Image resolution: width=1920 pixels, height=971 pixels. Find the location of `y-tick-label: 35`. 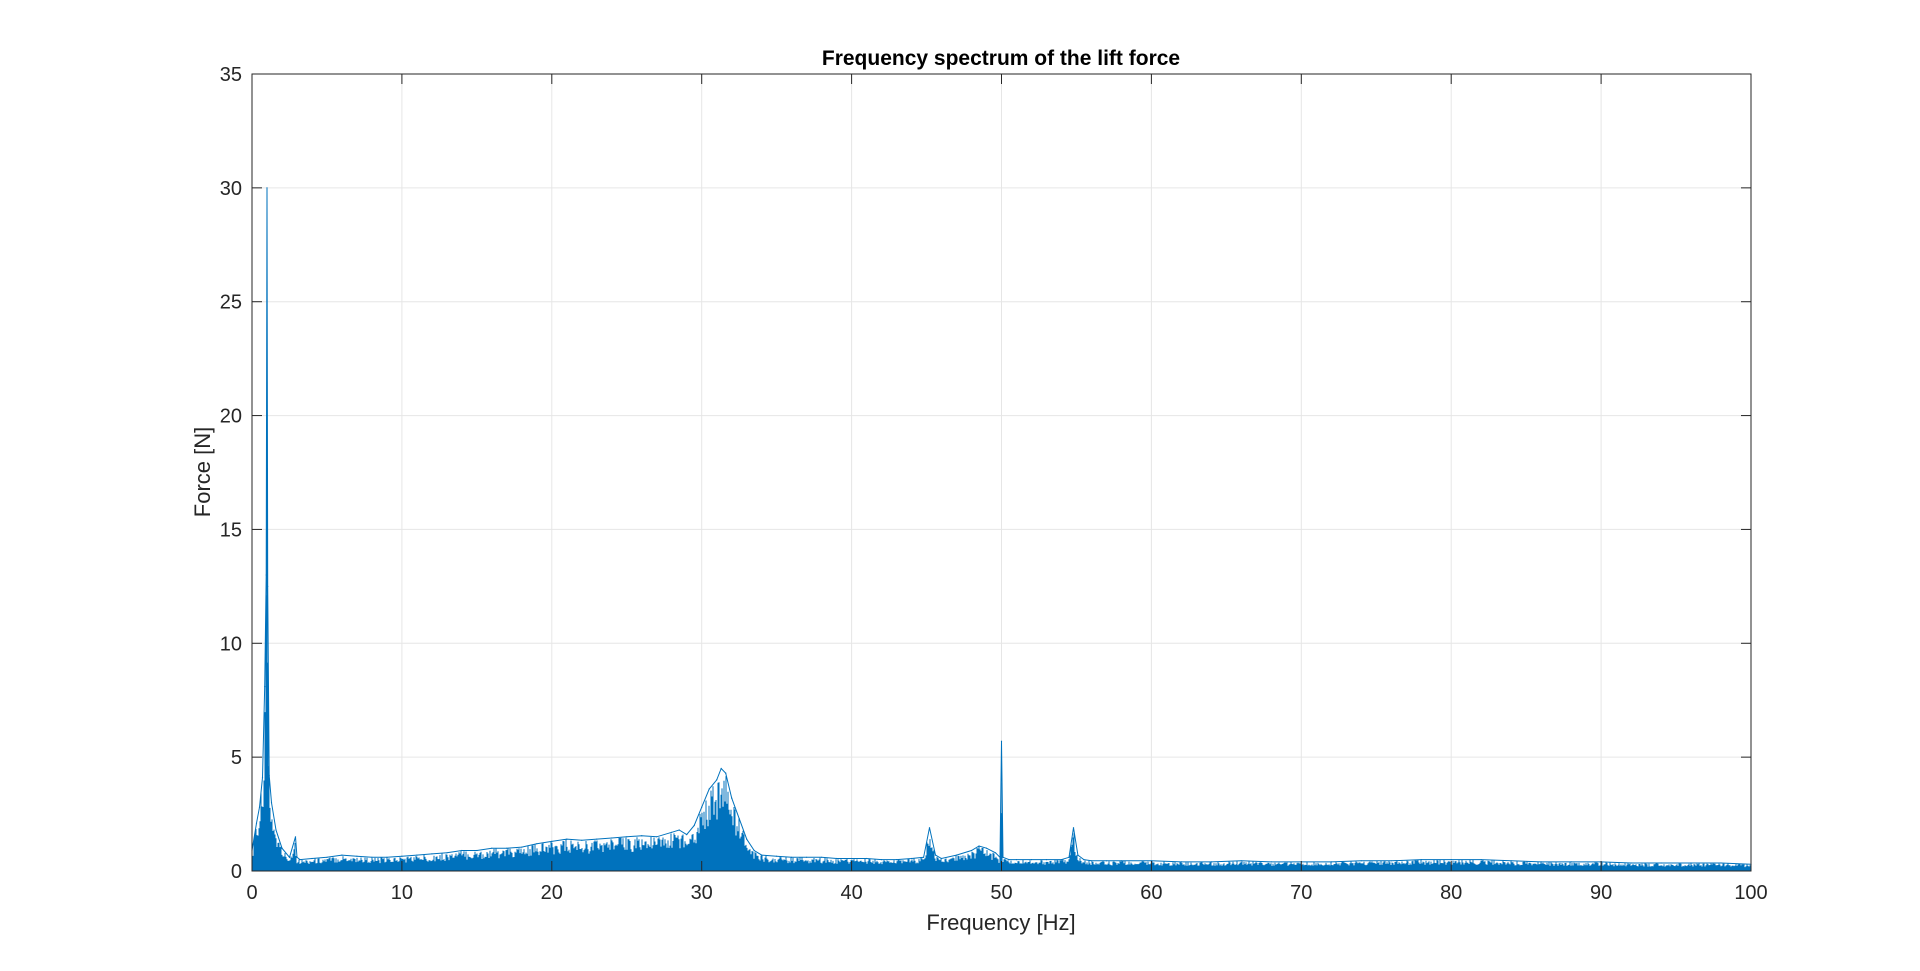

y-tick-label: 35 is located at coordinates (231, 75).